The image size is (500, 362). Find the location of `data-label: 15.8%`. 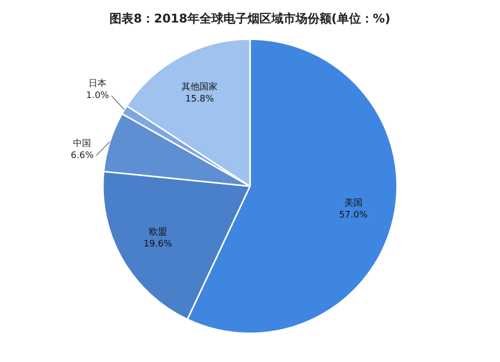

data-label: 15.8% is located at coordinates (199, 99).